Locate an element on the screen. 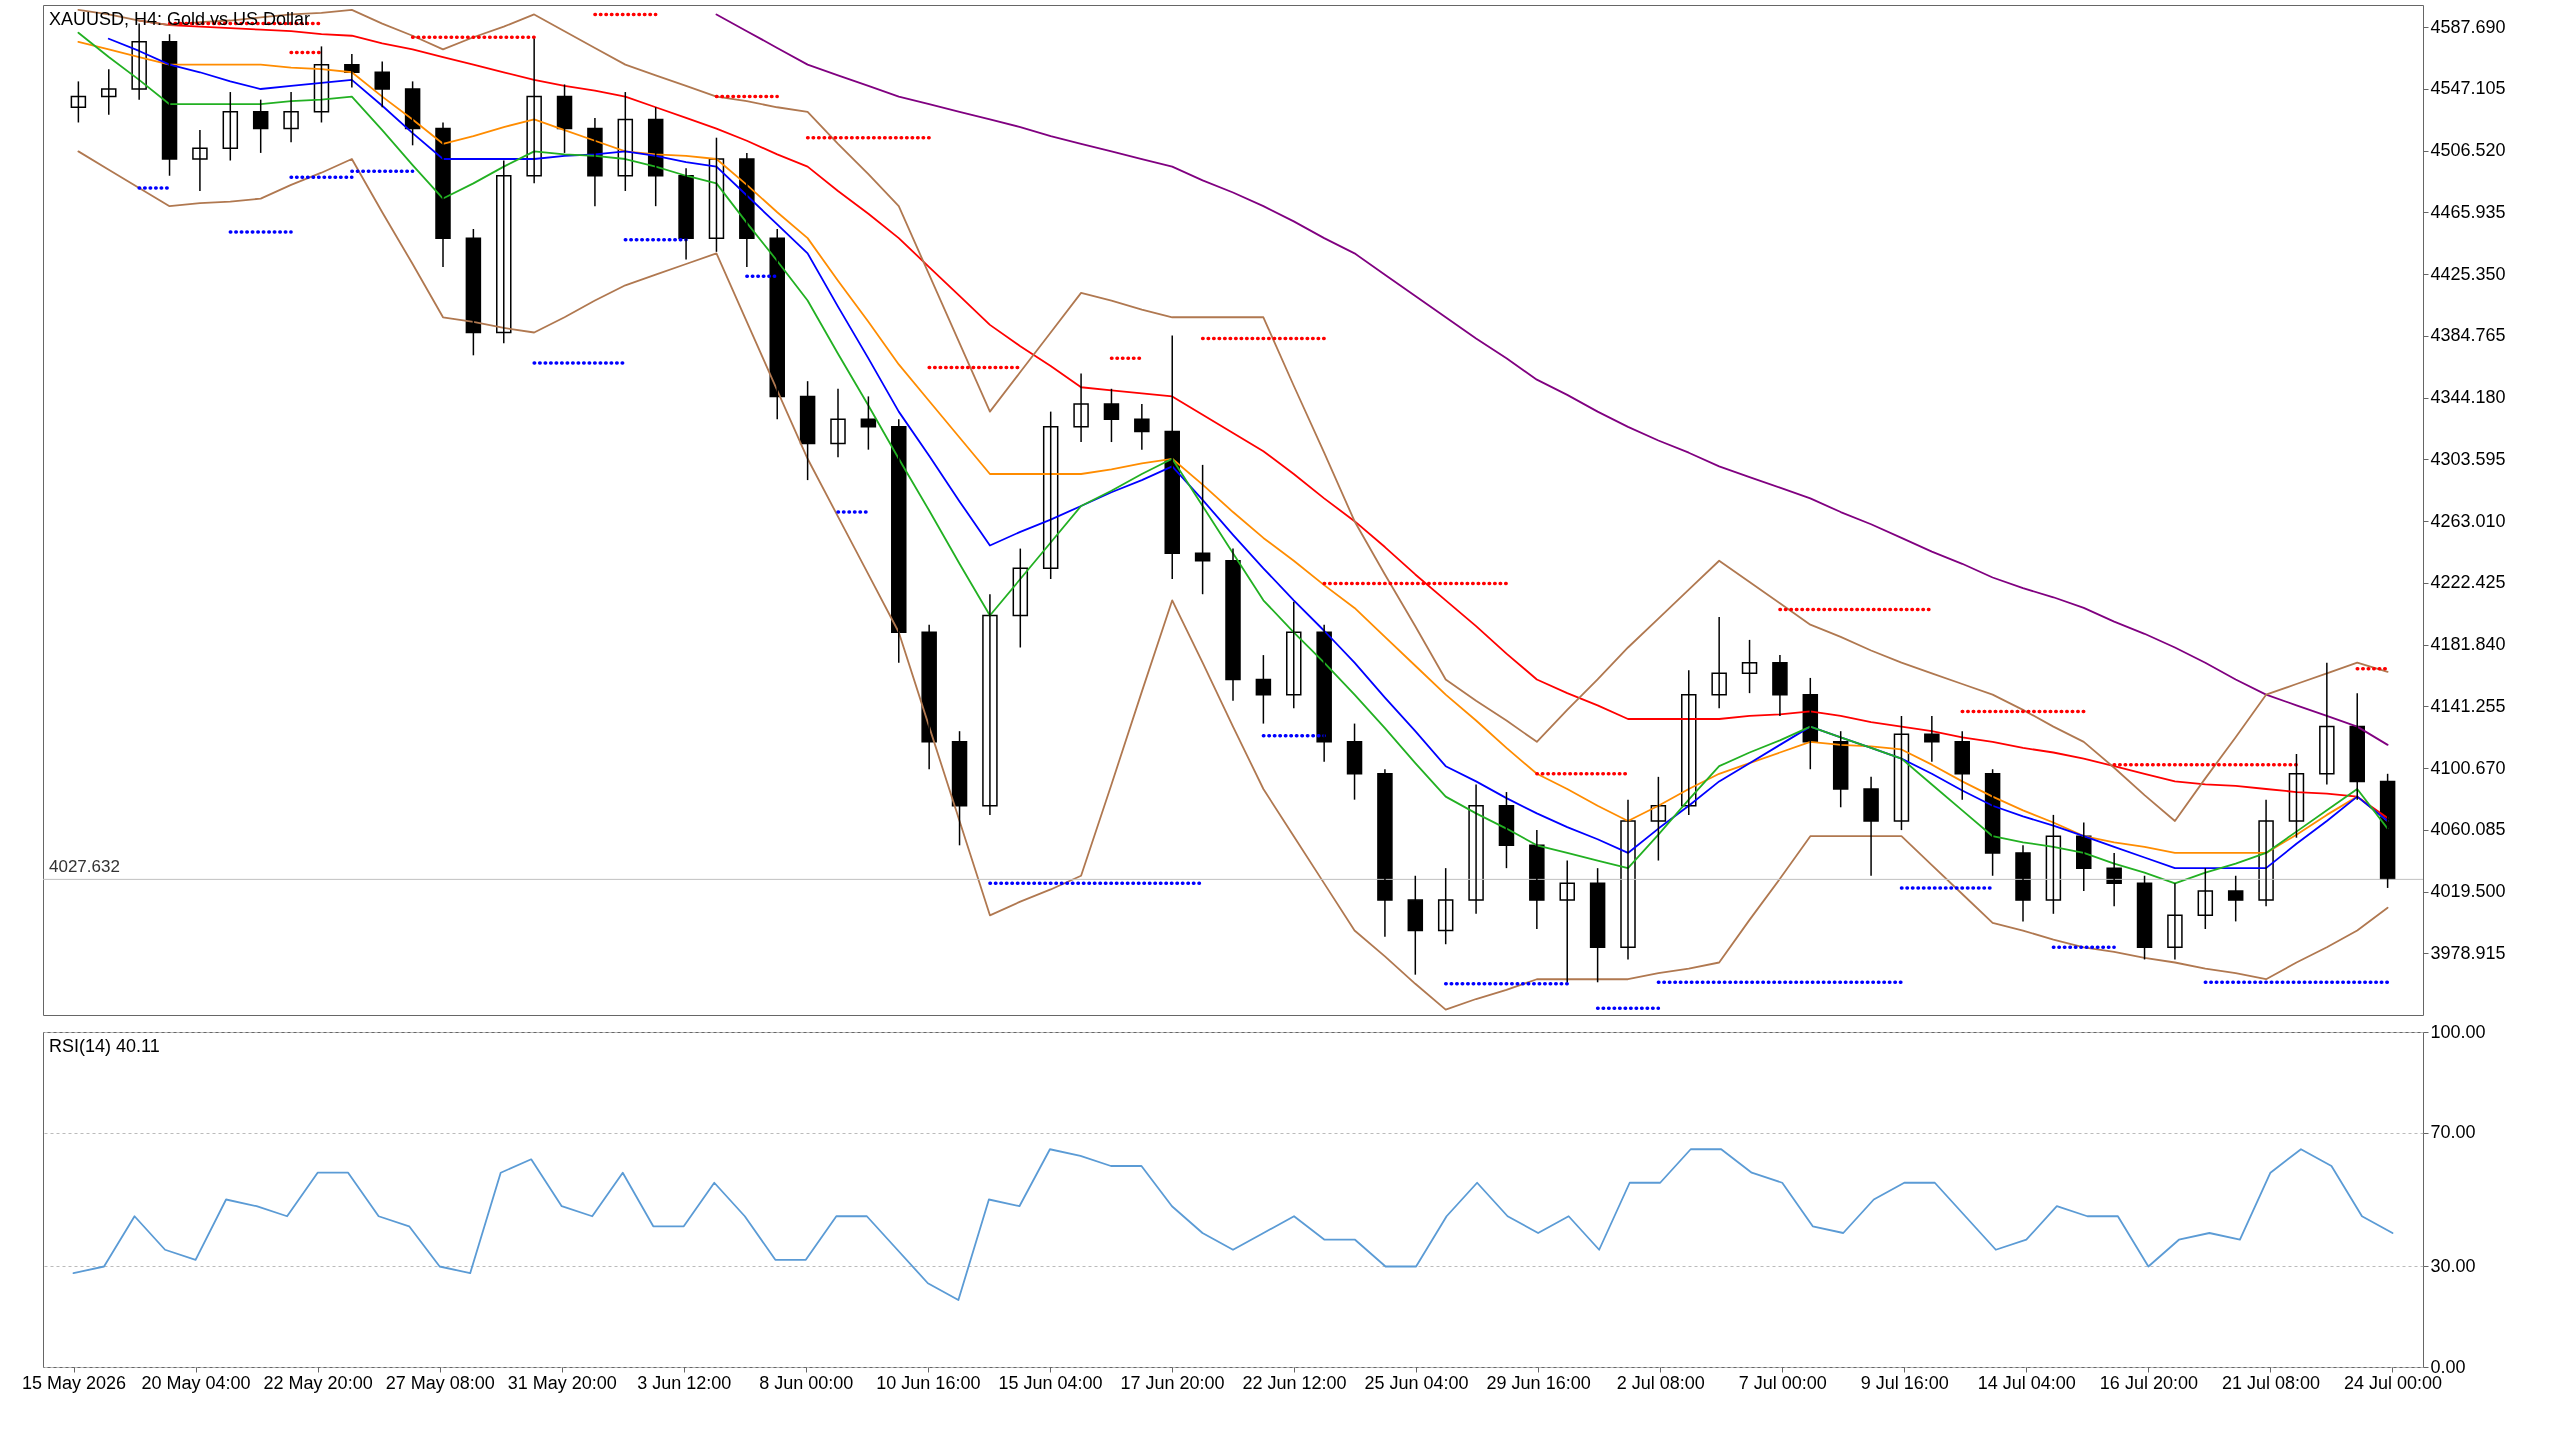  x-tick-label: 21 Jul 08:00 is located at coordinates (2270, 1382).